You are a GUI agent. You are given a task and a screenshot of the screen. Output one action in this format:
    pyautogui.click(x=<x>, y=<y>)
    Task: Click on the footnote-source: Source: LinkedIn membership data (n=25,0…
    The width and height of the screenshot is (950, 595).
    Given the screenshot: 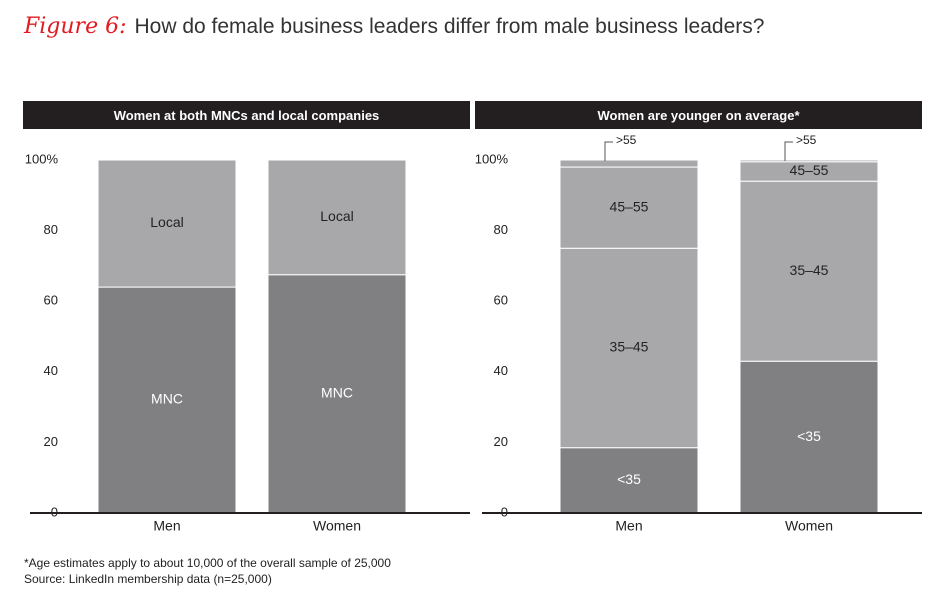 What is the action you would take?
    pyautogui.click(x=148, y=579)
    